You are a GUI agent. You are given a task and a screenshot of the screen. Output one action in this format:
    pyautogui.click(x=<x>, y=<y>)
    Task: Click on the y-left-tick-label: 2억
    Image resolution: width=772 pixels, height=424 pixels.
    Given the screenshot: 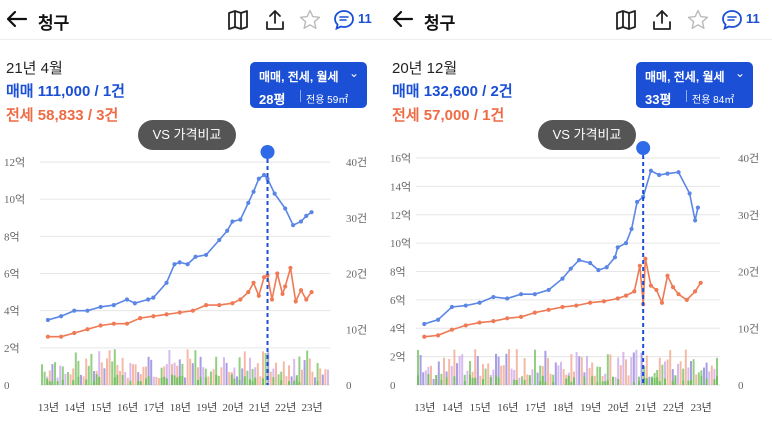 What is the action you would take?
    pyautogui.click(x=398, y=357)
    